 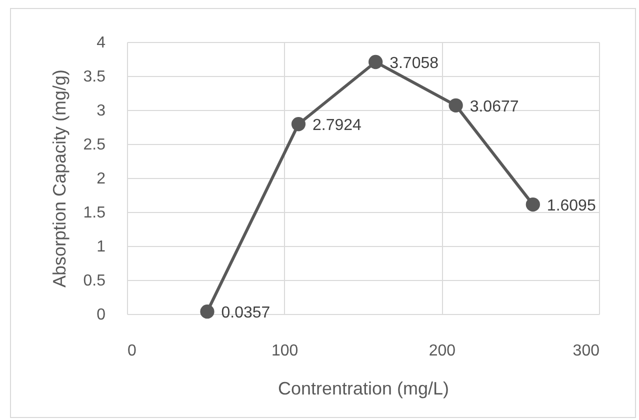 I want to click on y-tick-label: 3.5, so click(x=94, y=77).